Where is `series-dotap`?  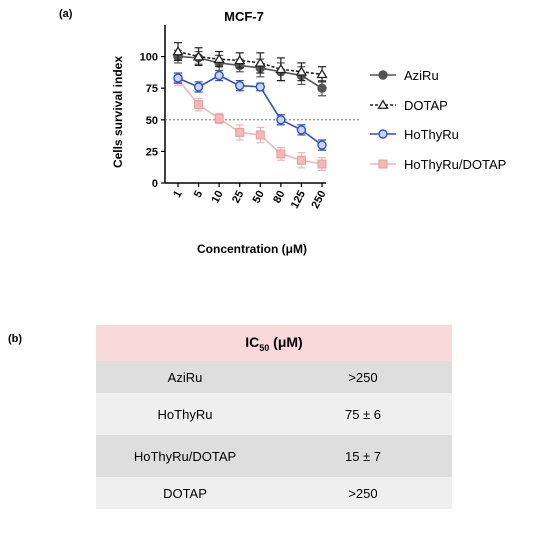
series-dotap is located at coordinates (250, 62).